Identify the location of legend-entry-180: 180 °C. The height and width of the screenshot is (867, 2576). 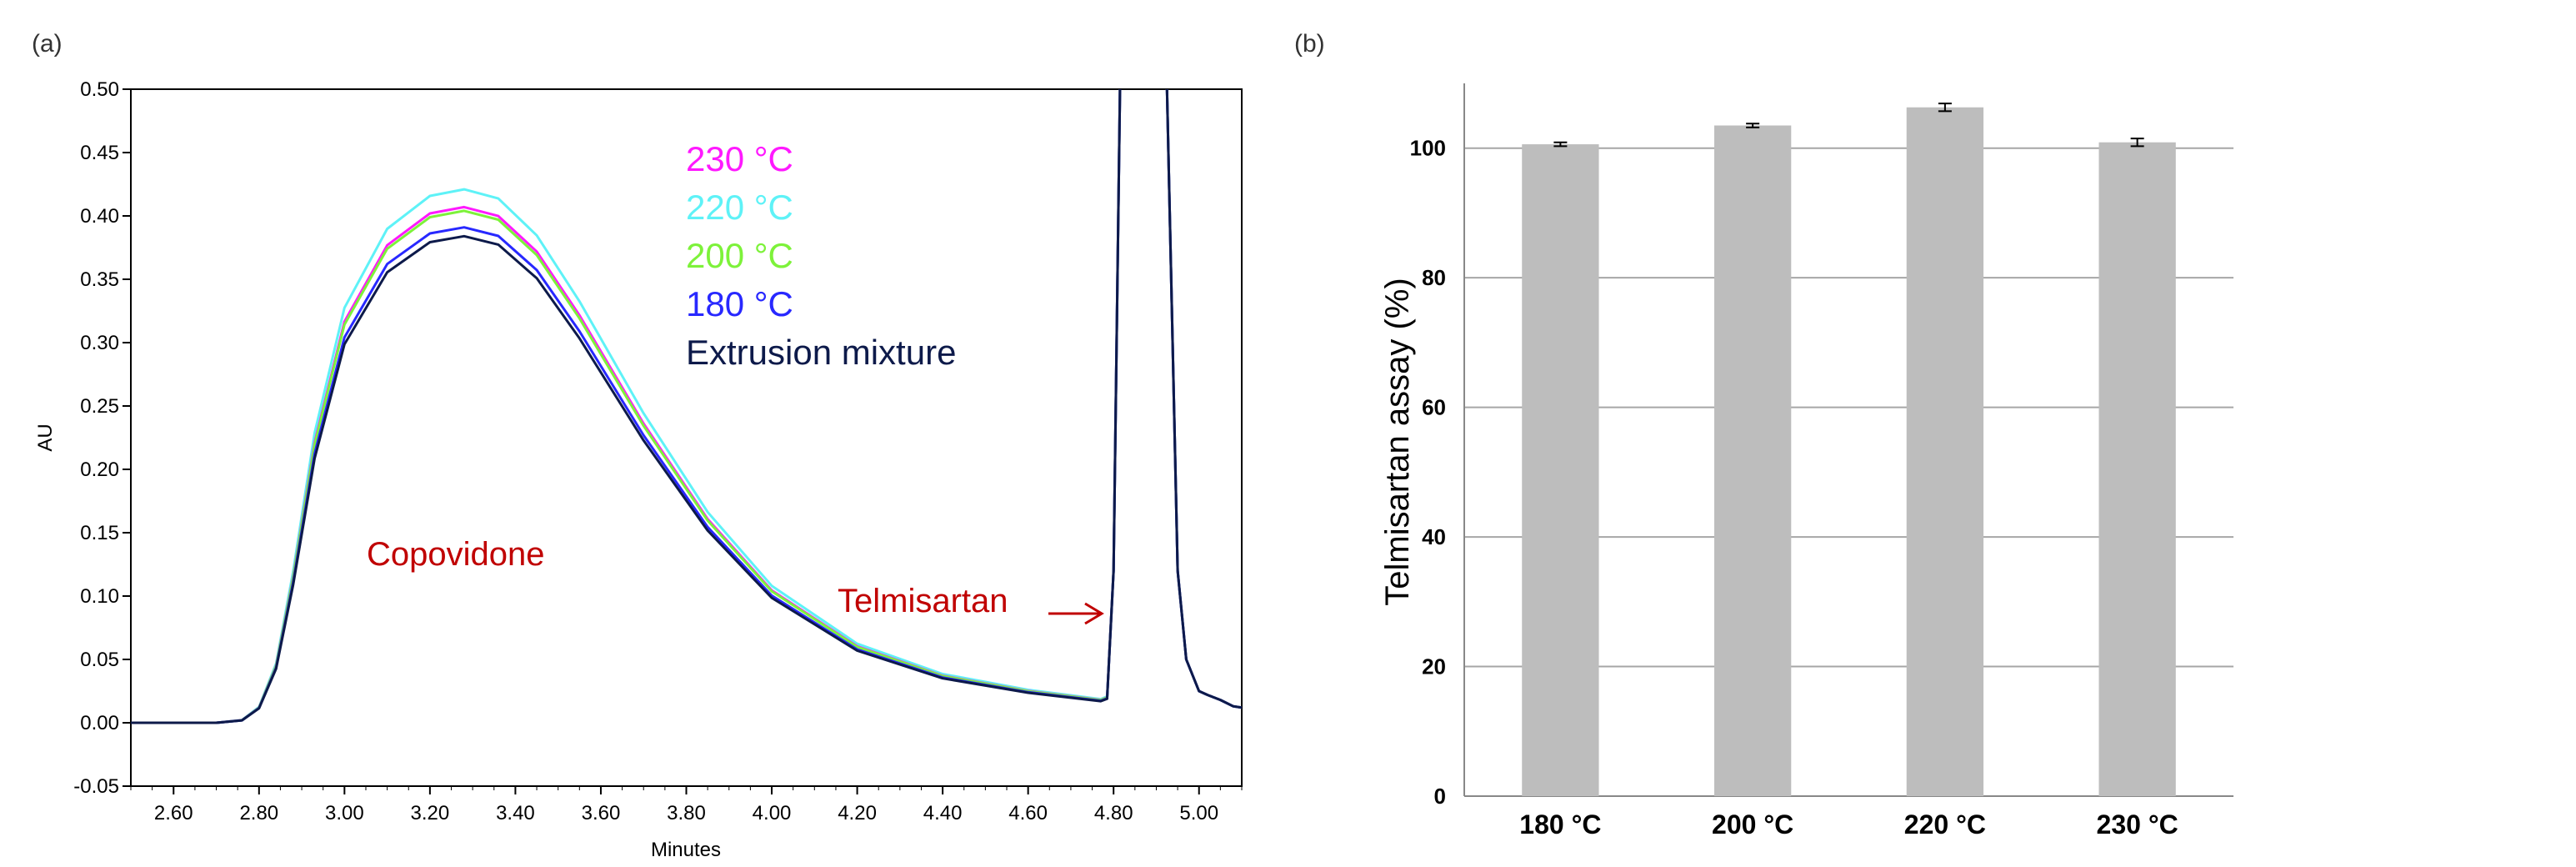
(740, 304).